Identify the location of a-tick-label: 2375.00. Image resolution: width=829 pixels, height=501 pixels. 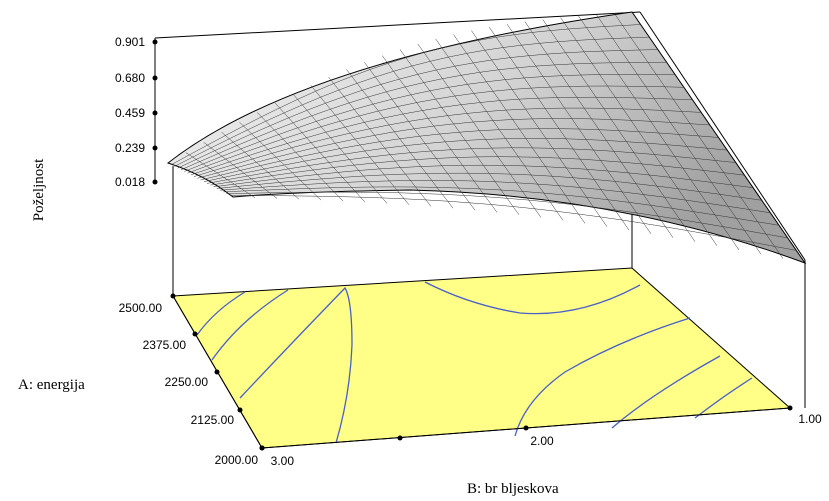
(165, 345).